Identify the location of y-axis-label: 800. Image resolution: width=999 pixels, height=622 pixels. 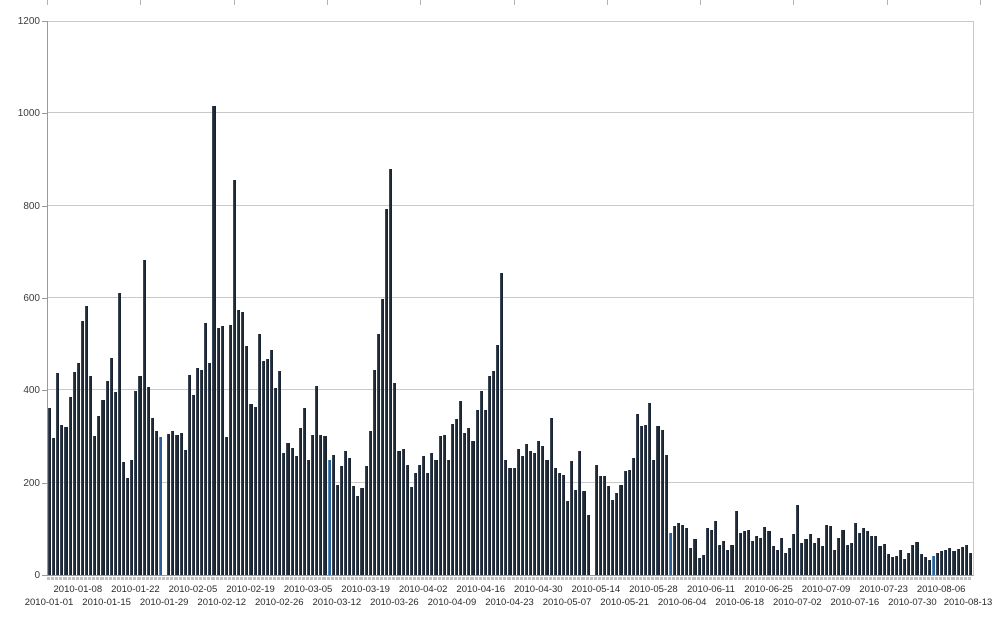
(31, 206).